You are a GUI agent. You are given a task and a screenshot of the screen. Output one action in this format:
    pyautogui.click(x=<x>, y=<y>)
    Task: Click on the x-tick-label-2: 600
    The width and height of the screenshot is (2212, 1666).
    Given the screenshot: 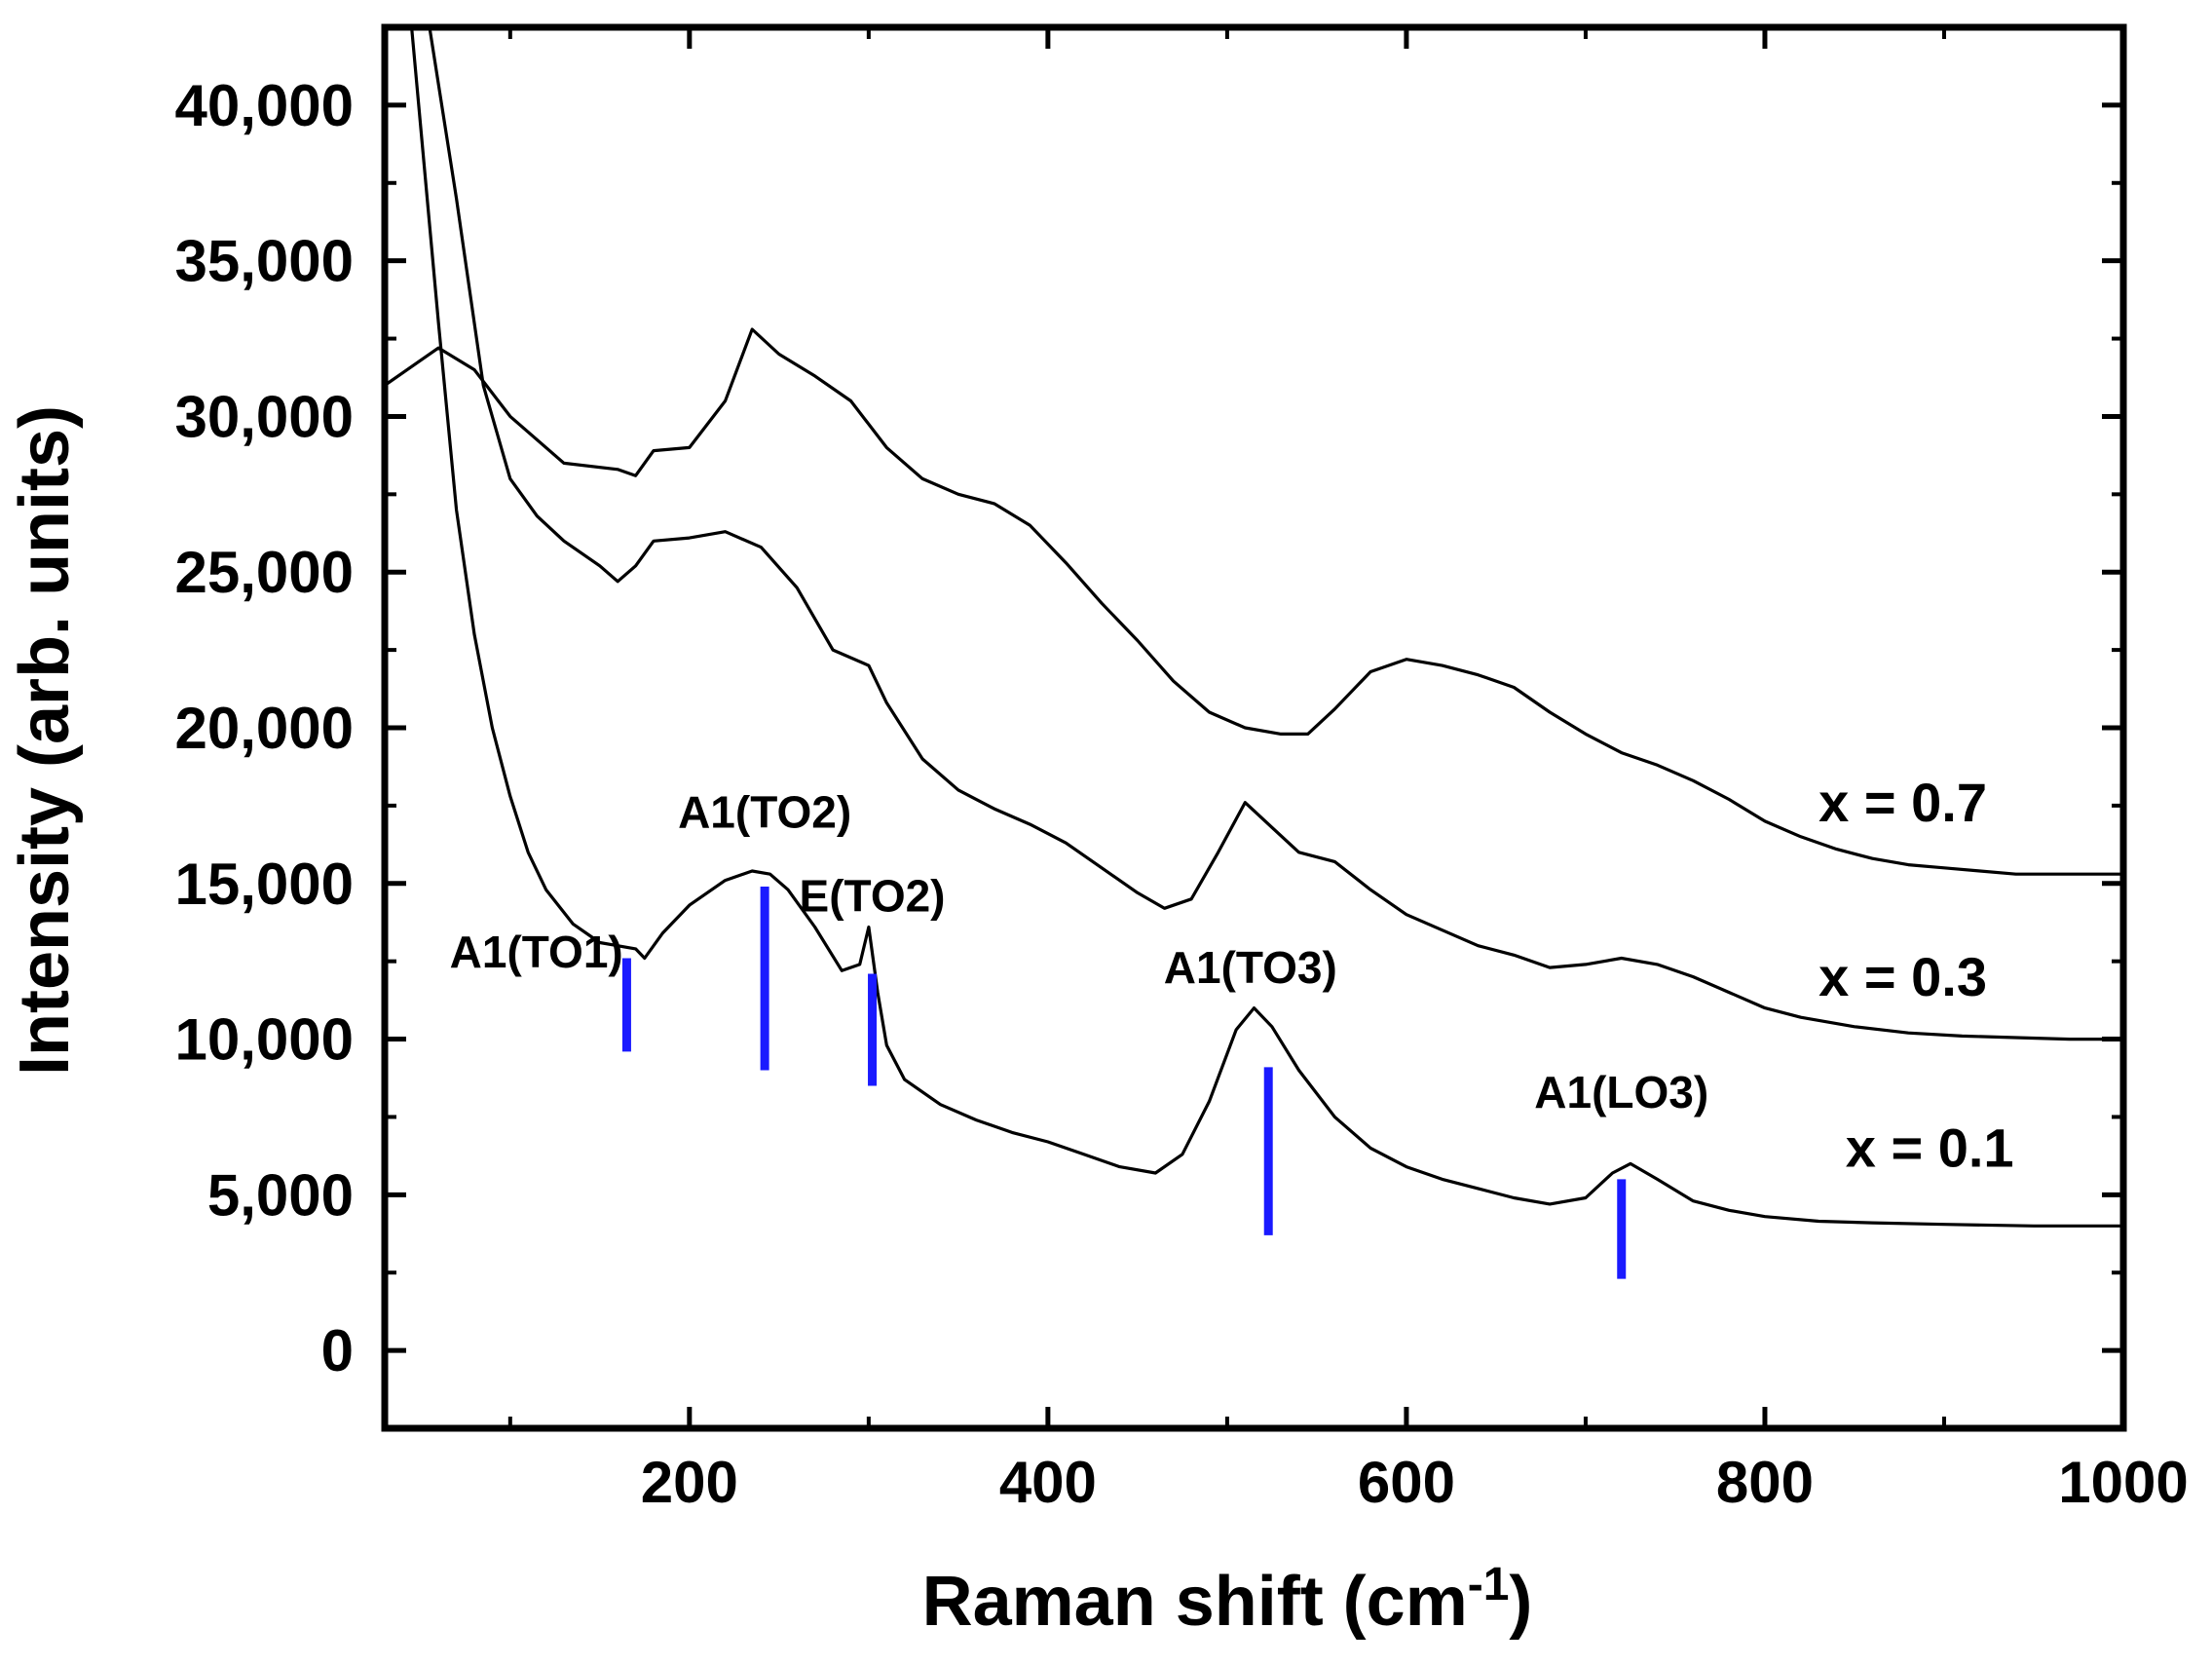 What is the action you would take?
    pyautogui.click(x=1407, y=1482)
    